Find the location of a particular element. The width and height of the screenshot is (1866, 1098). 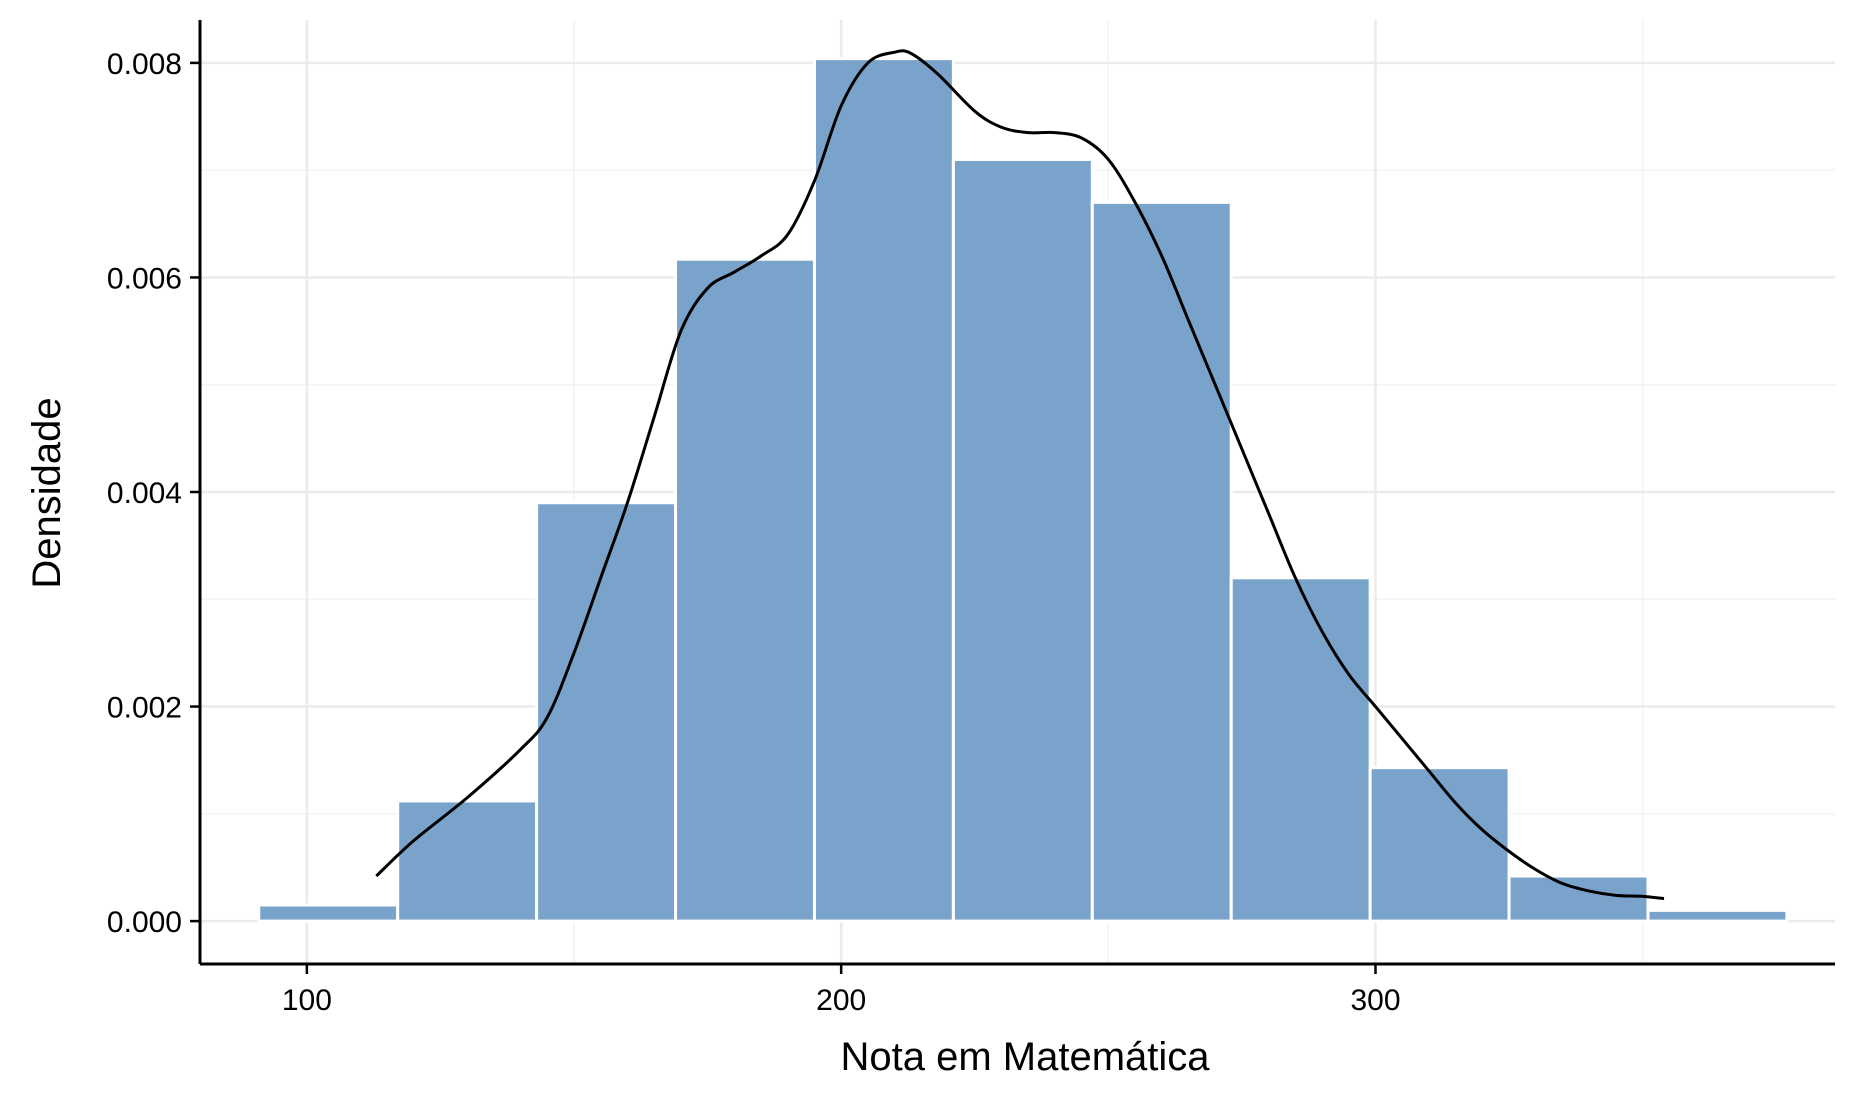

x-tick-label: 100 is located at coordinates (307, 1000).